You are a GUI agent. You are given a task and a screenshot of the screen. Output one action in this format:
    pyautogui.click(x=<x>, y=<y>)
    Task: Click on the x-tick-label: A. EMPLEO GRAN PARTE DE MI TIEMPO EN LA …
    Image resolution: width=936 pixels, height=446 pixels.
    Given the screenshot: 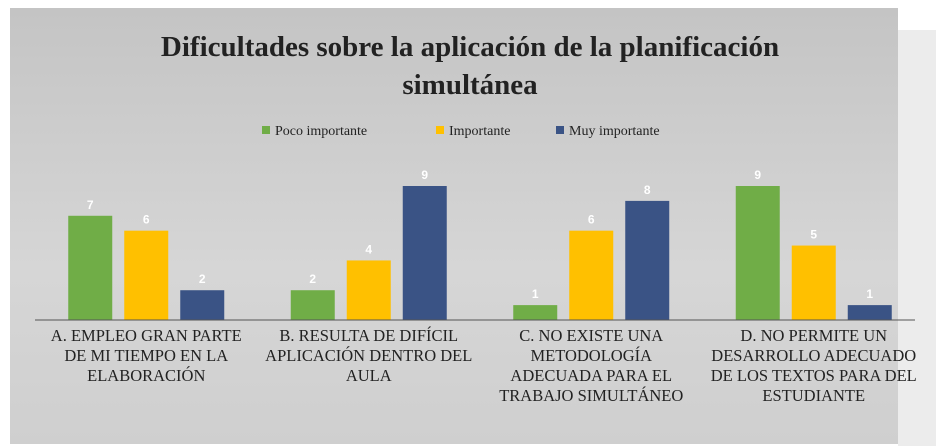 What is the action you would take?
    pyautogui.click(x=146, y=355)
    